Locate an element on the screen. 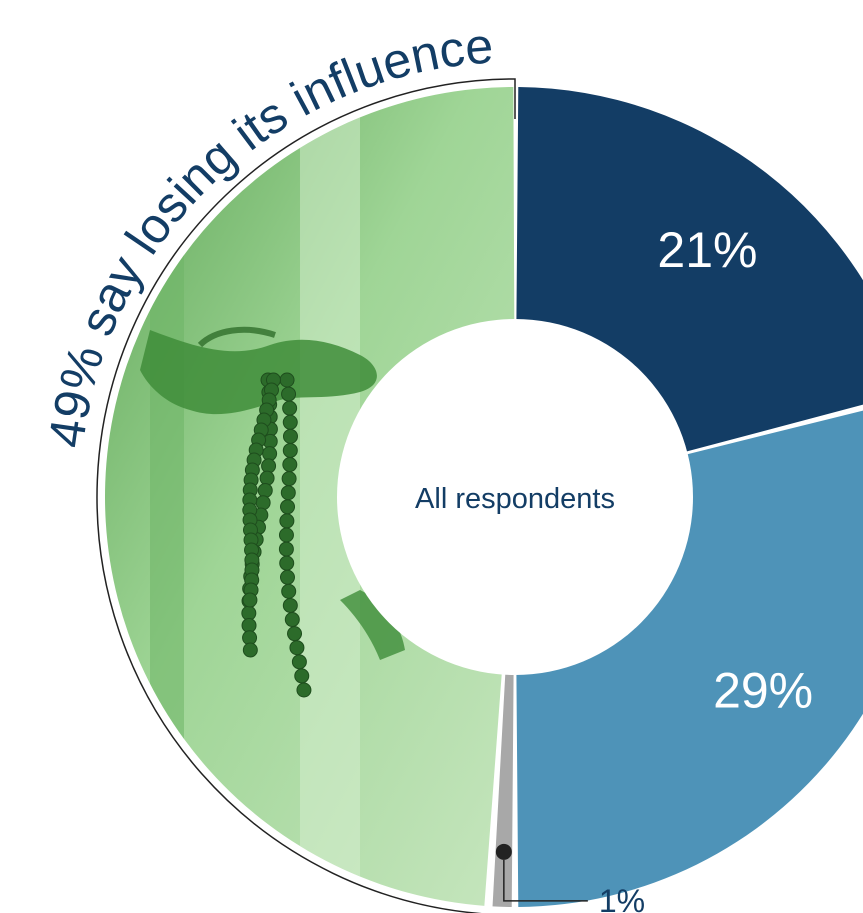 This screenshot has width=863, height=913. center-label: All respondents is located at coordinates (515, 499).